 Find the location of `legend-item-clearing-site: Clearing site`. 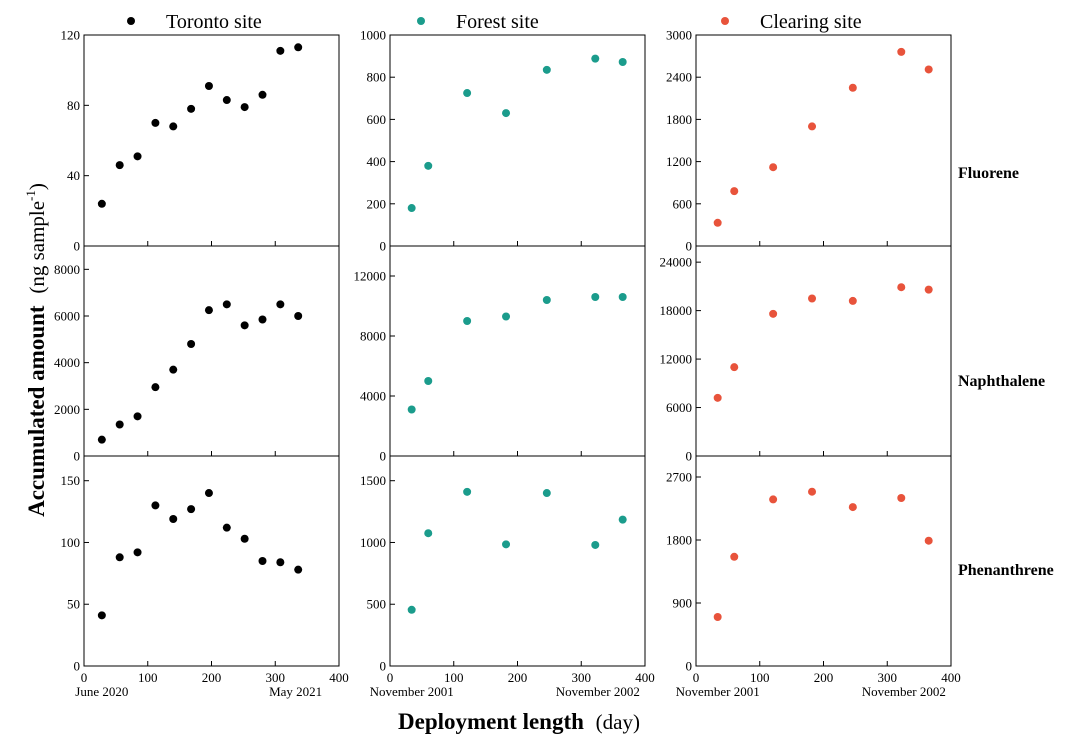

legend-item-clearing-site: Clearing site is located at coordinates (791, 22).